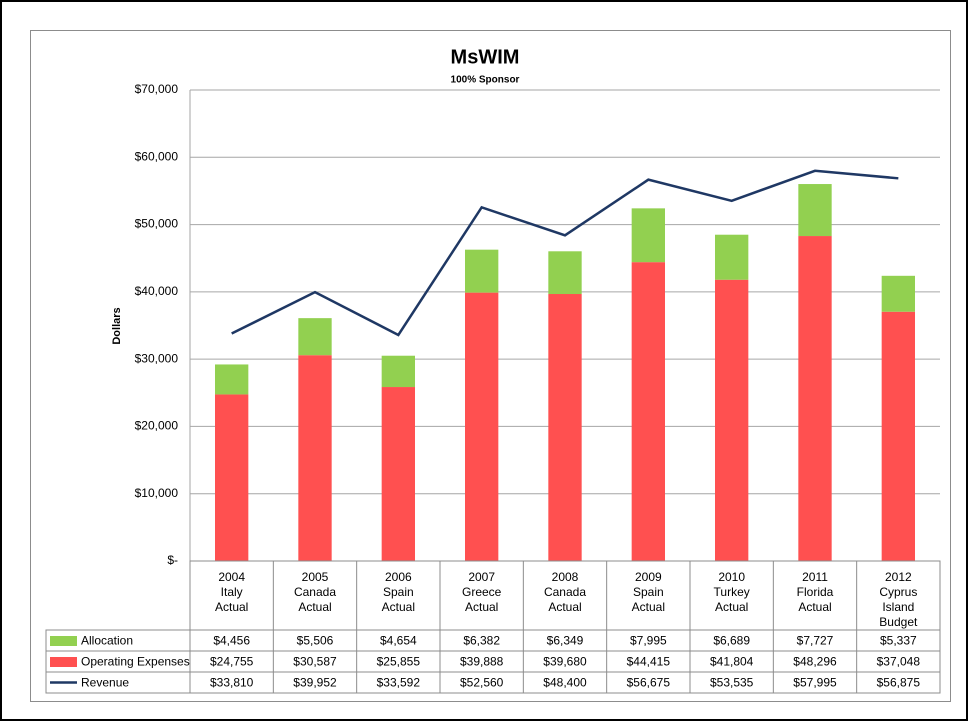 The width and height of the screenshot is (968, 721). Describe the element at coordinates (732, 662) in the screenshot. I see `table-value: $41,804` at that location.